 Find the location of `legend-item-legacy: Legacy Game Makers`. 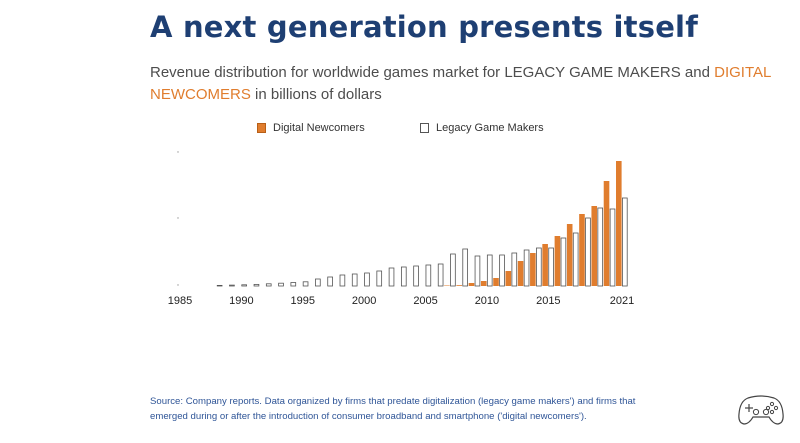

legend-item-legacy: Legacy Game Makers is located at coordinates (482, 128).